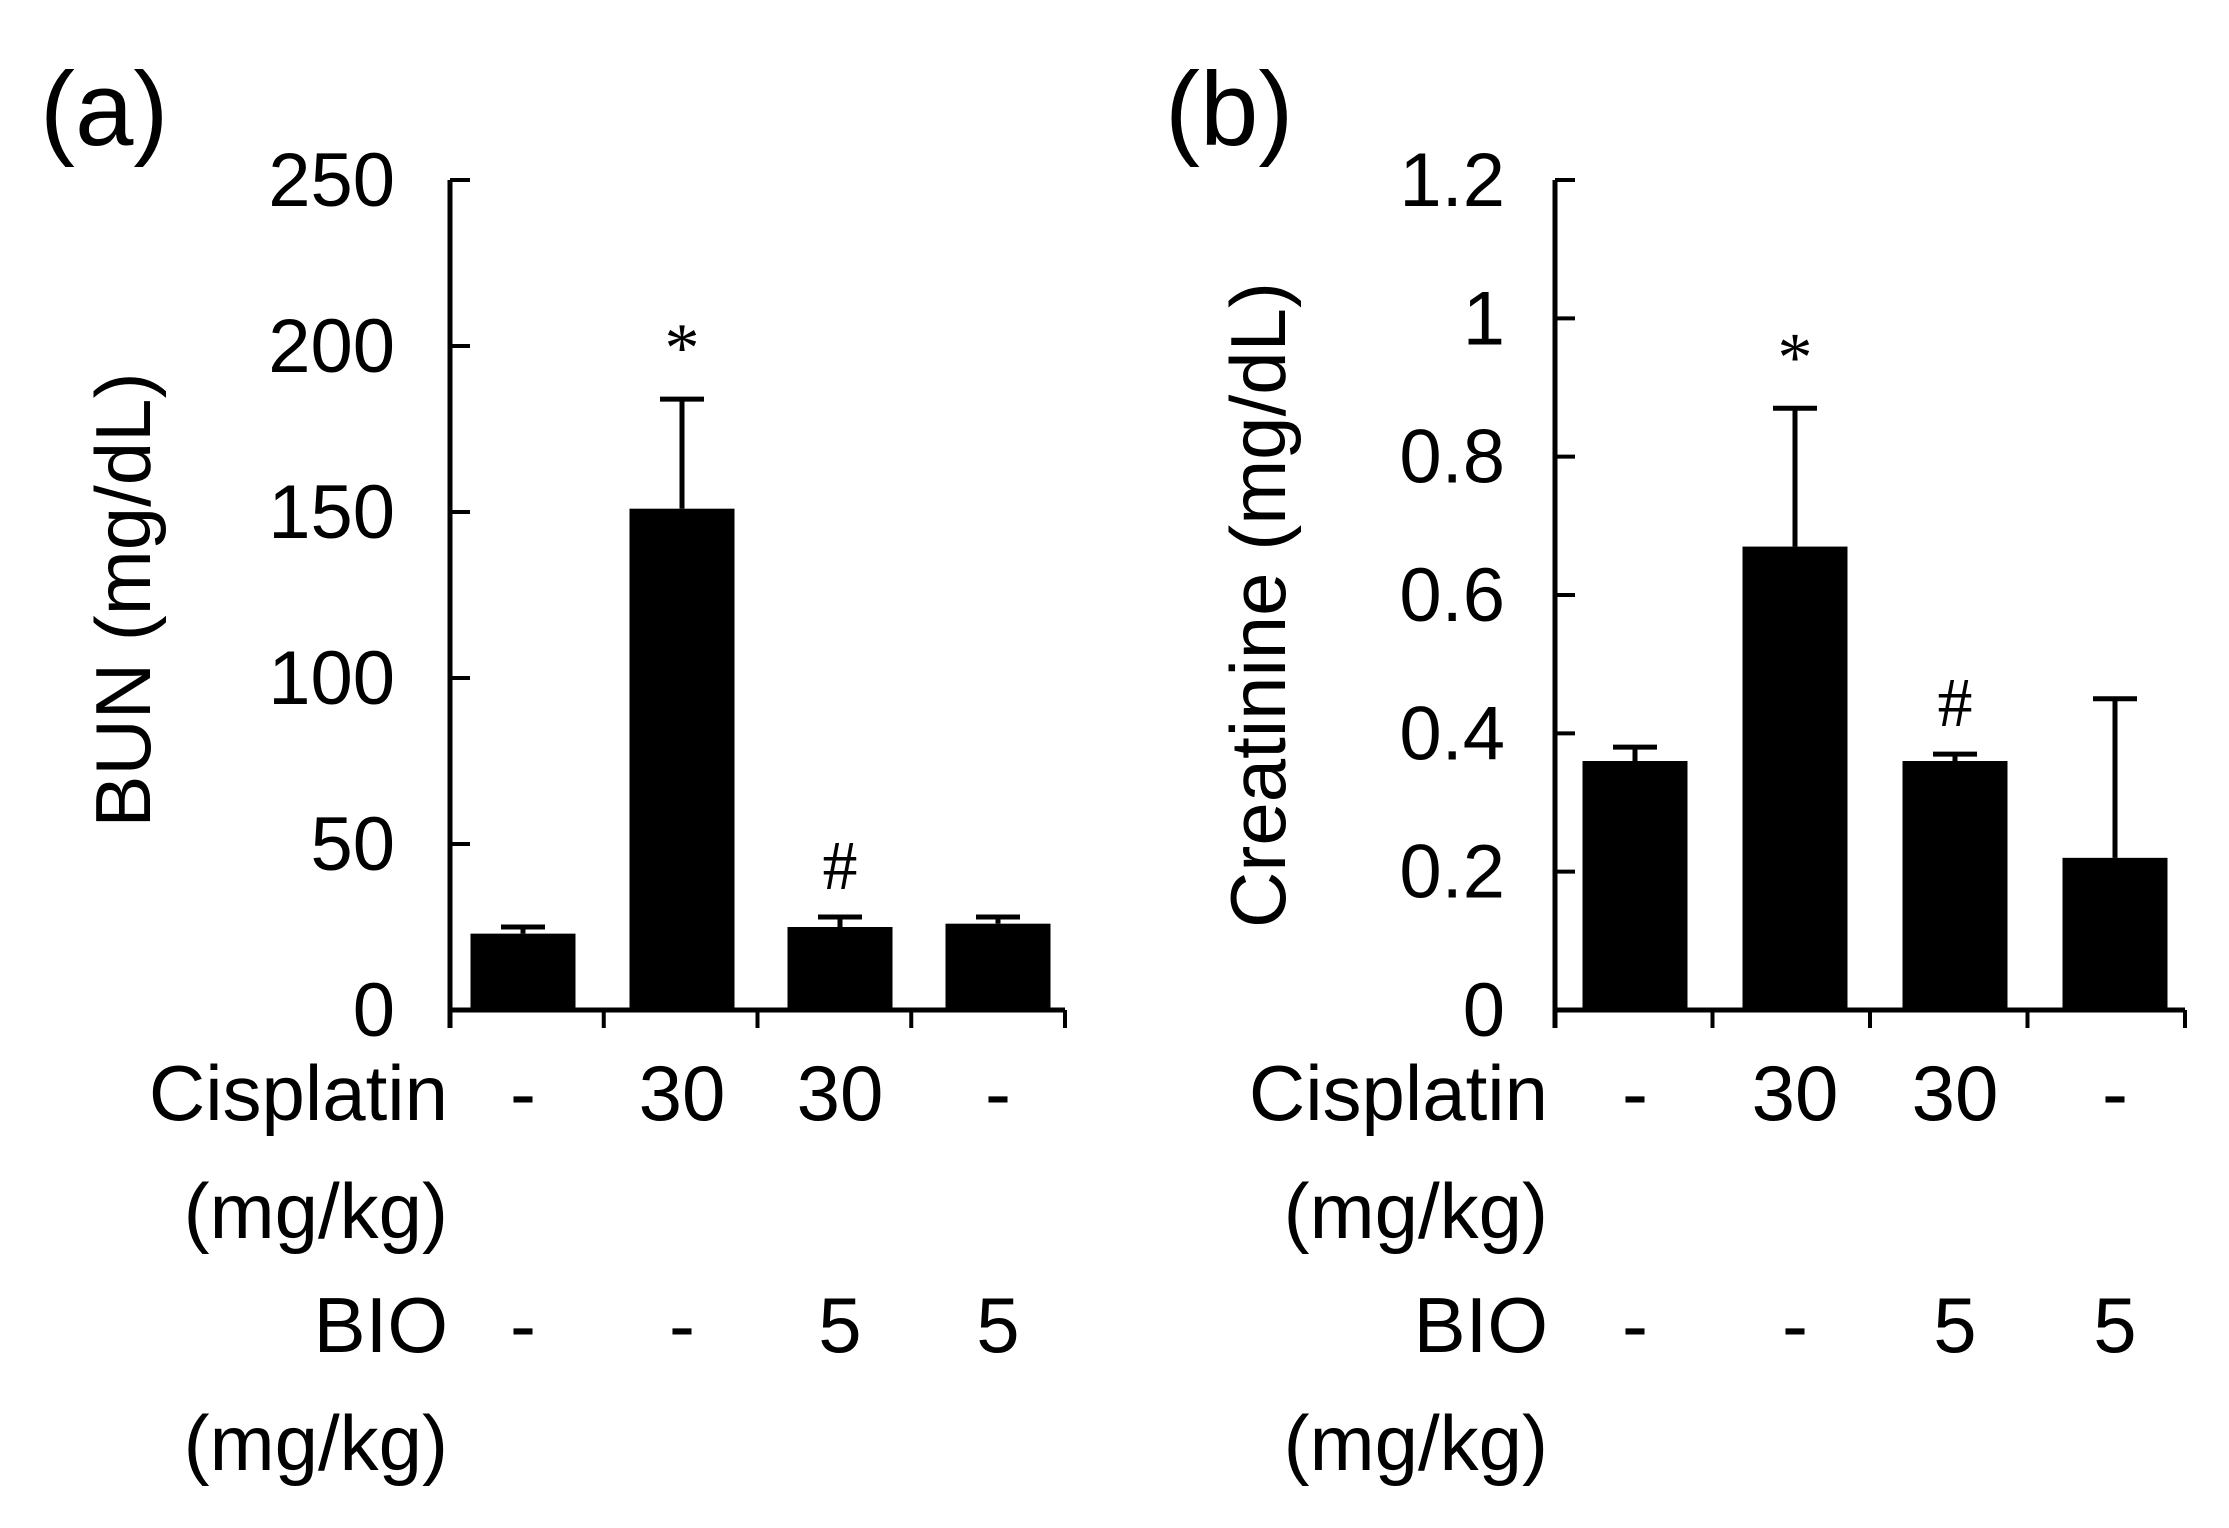 Image resolution: width=2229 pixels, height=1528 pixels. Describe the element at coordinates (352, 844) in the screenshot. I see `panel-a-y-tick-label: 50` at that location.